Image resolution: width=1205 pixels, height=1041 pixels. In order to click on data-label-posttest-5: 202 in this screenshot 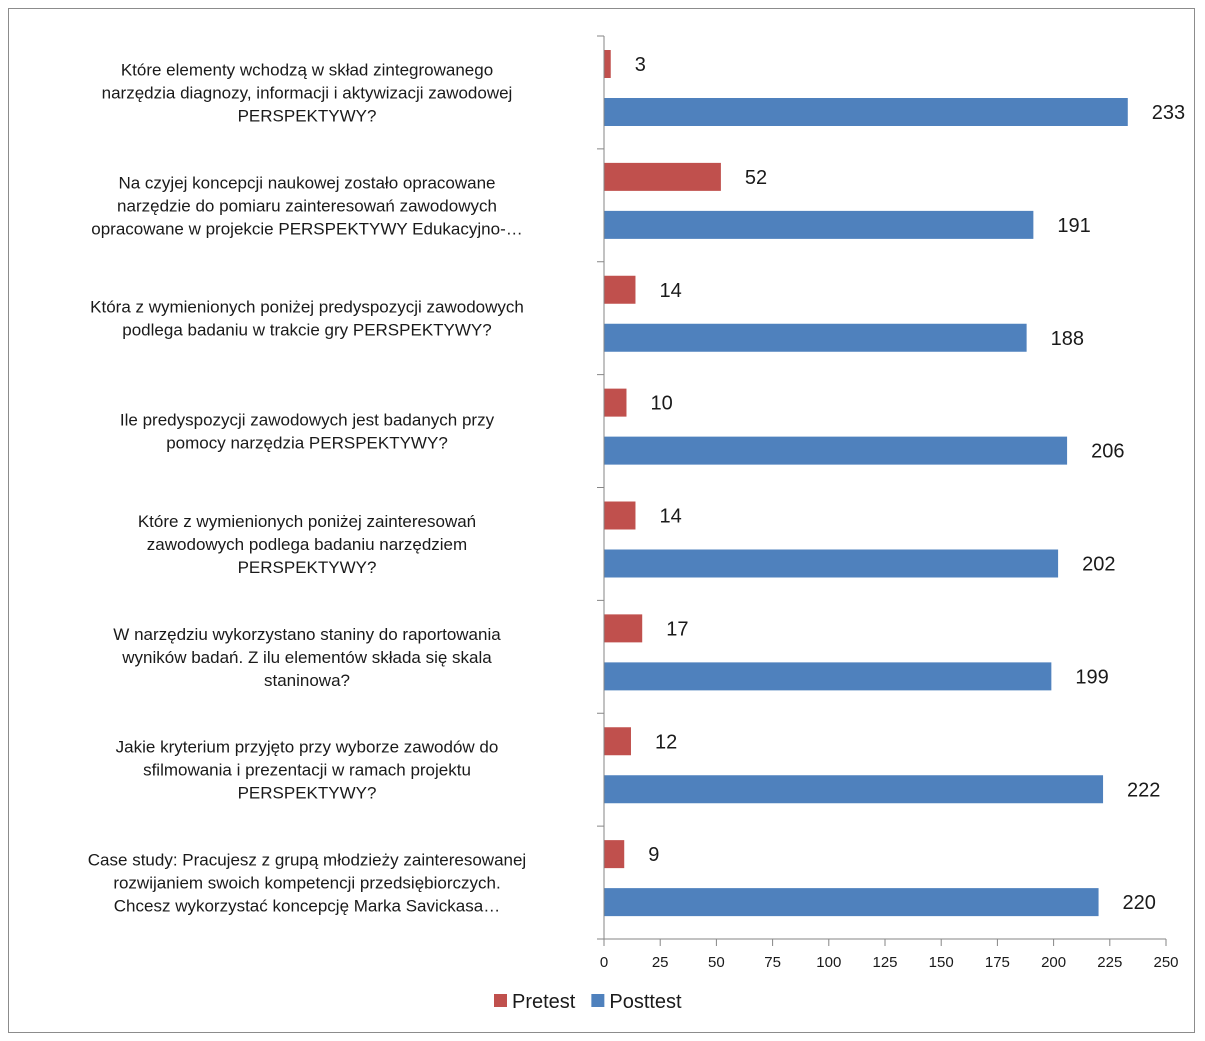, I will do `click(1098, 565)`.